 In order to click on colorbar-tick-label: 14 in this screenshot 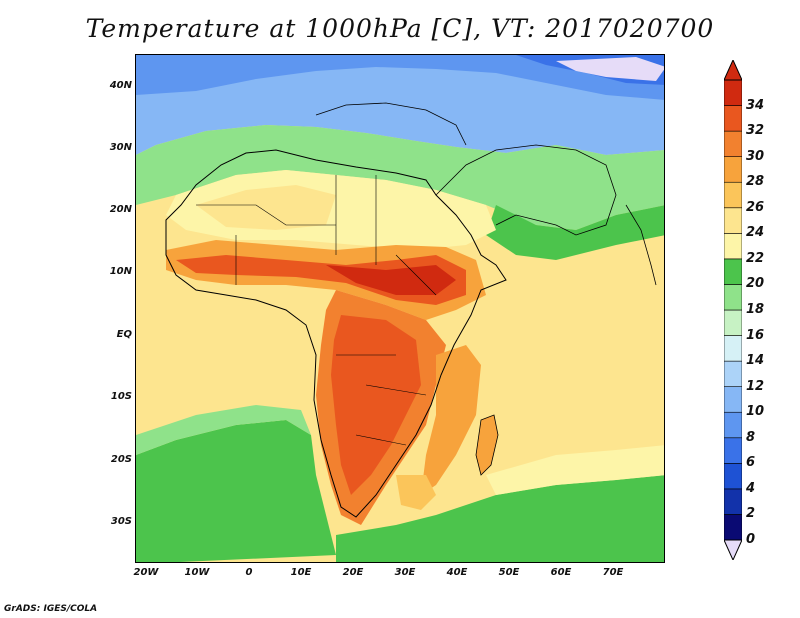, I will do `click(755, 361)`.